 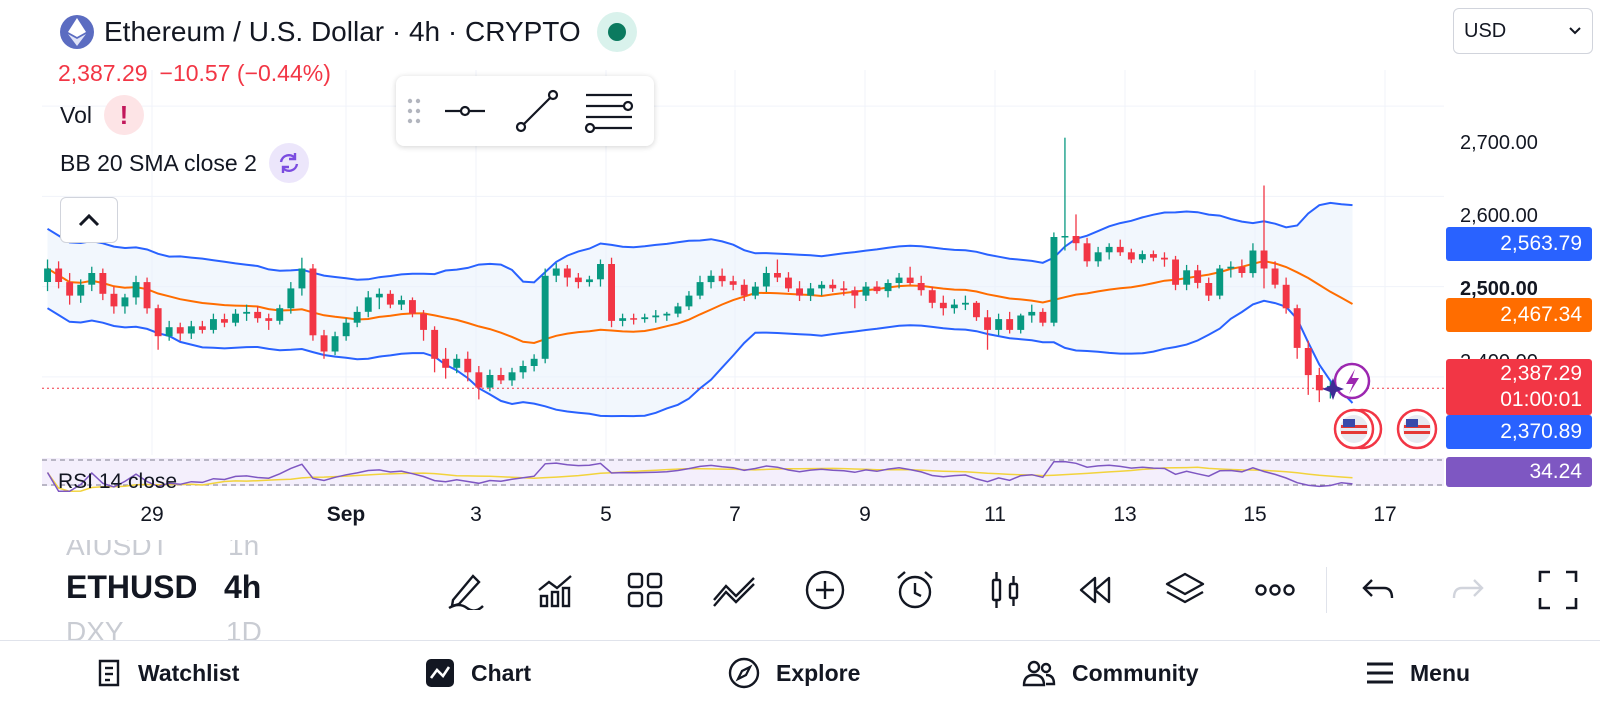 I want to click on wheel-next-symbol: DXY, so click(x=95, y=628).